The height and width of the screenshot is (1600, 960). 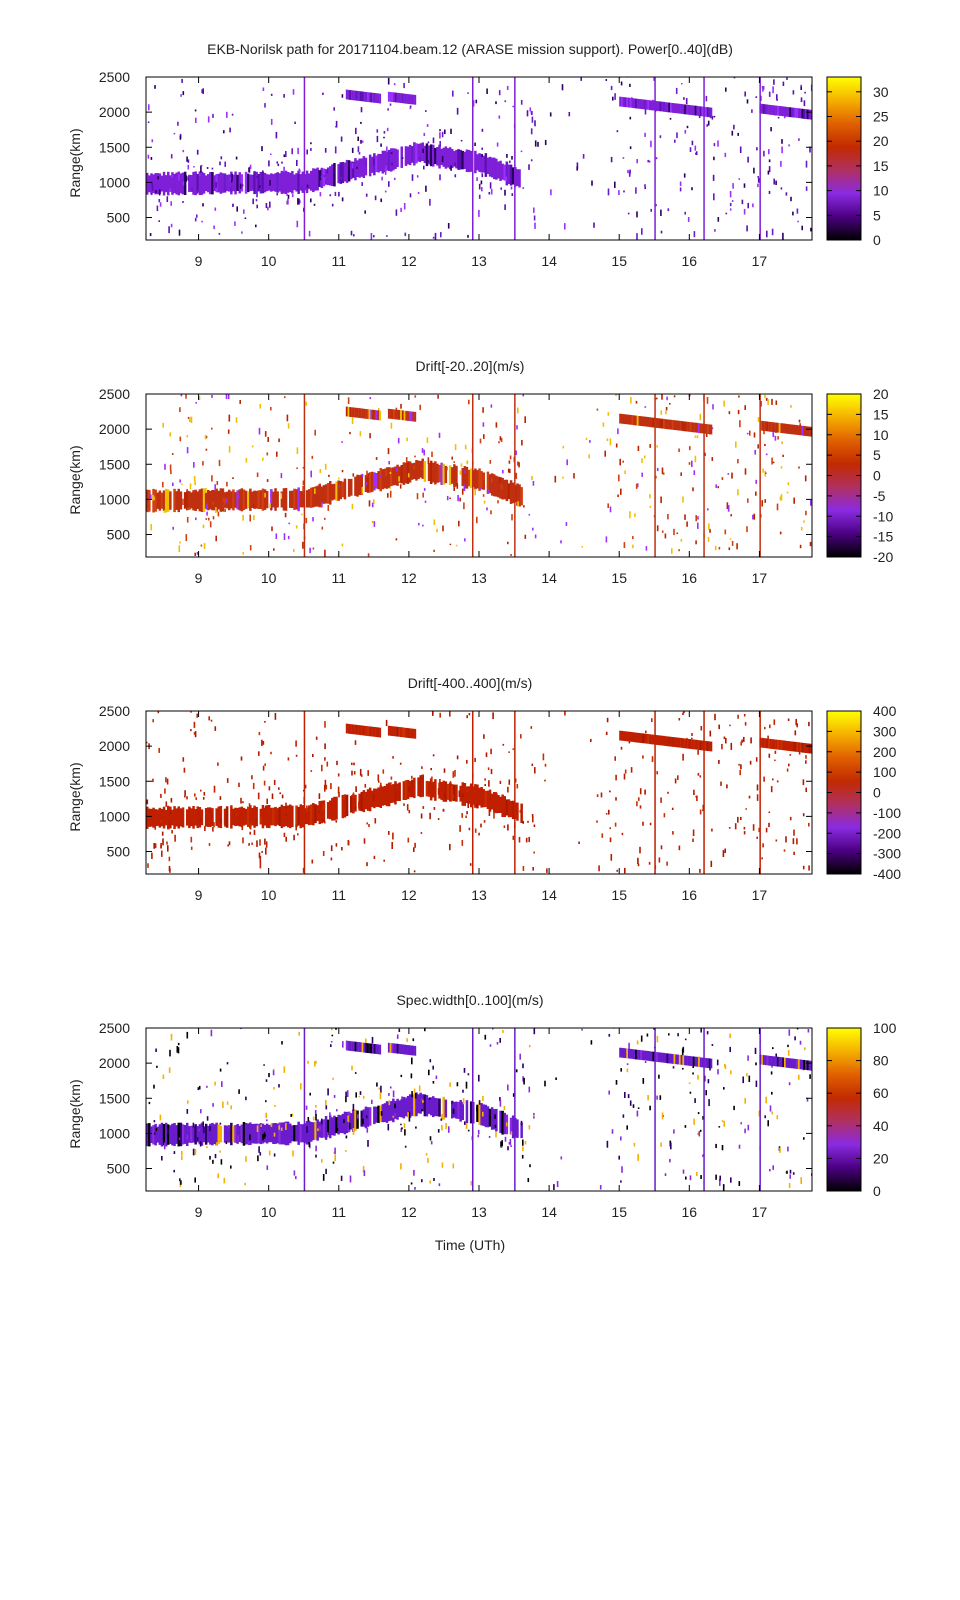 What do you see at coordinates (119, 218) in the screenshot?
I see `y-tick-label: 500` at bounding box center [119, 218].